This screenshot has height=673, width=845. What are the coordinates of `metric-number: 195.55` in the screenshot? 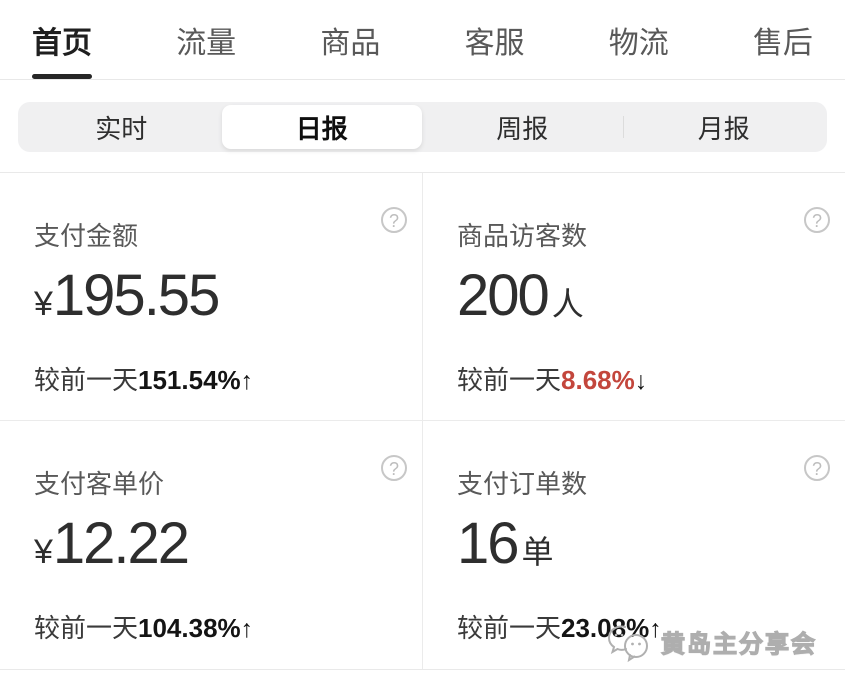 It's located at (136, 295).